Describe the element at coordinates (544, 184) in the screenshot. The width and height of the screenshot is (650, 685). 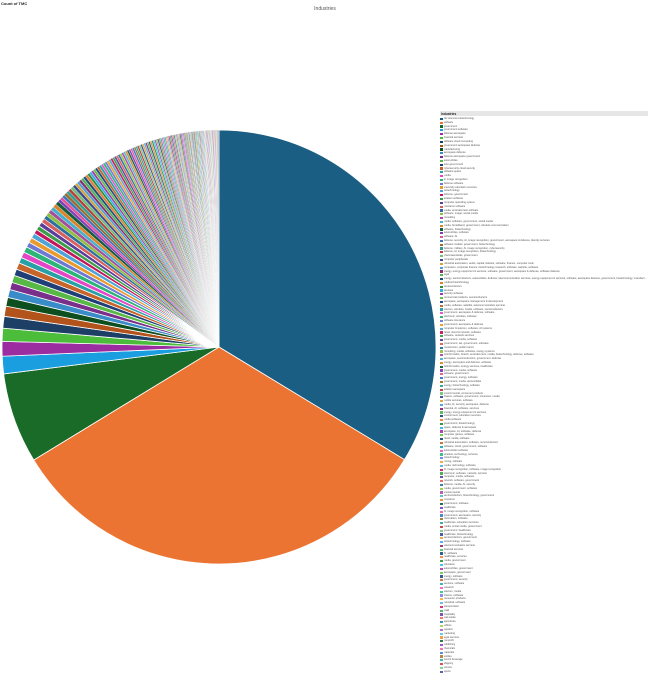
I see `legend-item: defense software` at that location.